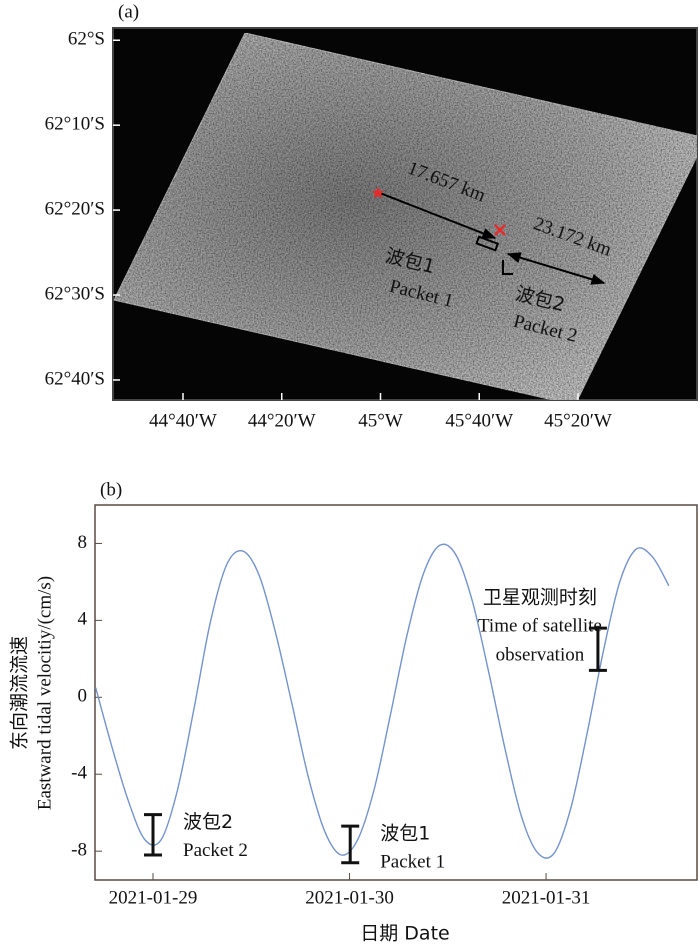 Image resolution: width=700 pixels, height=948 pixels. Describe the element at coordinates (540, 654) in the screenshot. I see `interval-label: observation` at that location.